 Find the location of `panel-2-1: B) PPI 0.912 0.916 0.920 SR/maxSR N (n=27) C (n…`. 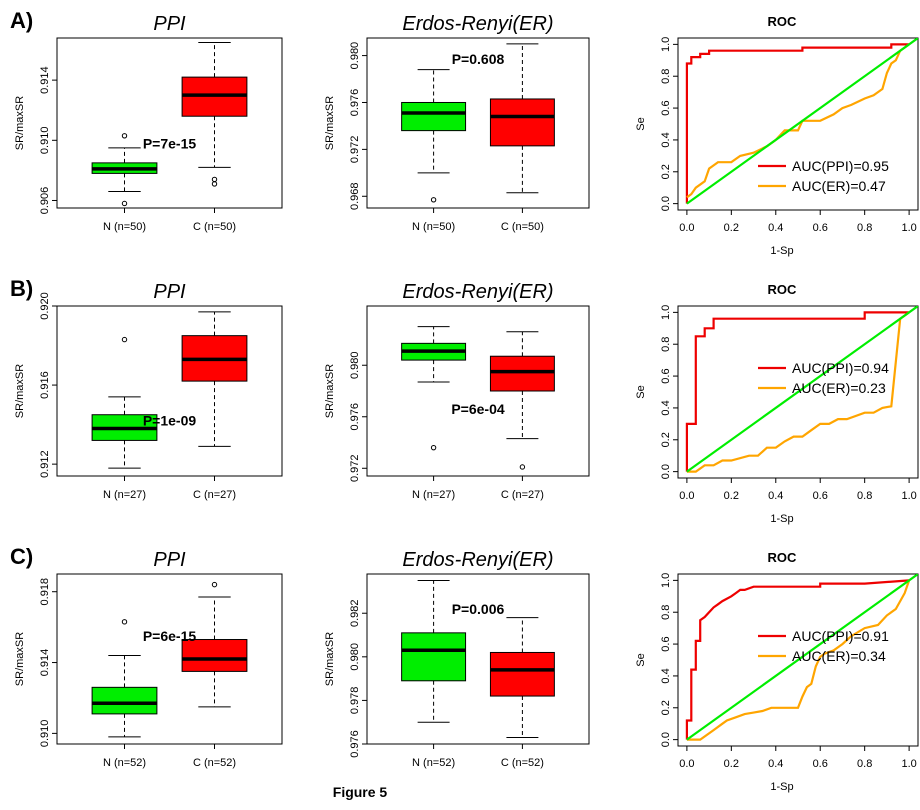

panel-2-1: B) PPI 0.912 0.916 0.920 SR/maxSR N (n=27) C (n… is located at coordinates (146, 388).